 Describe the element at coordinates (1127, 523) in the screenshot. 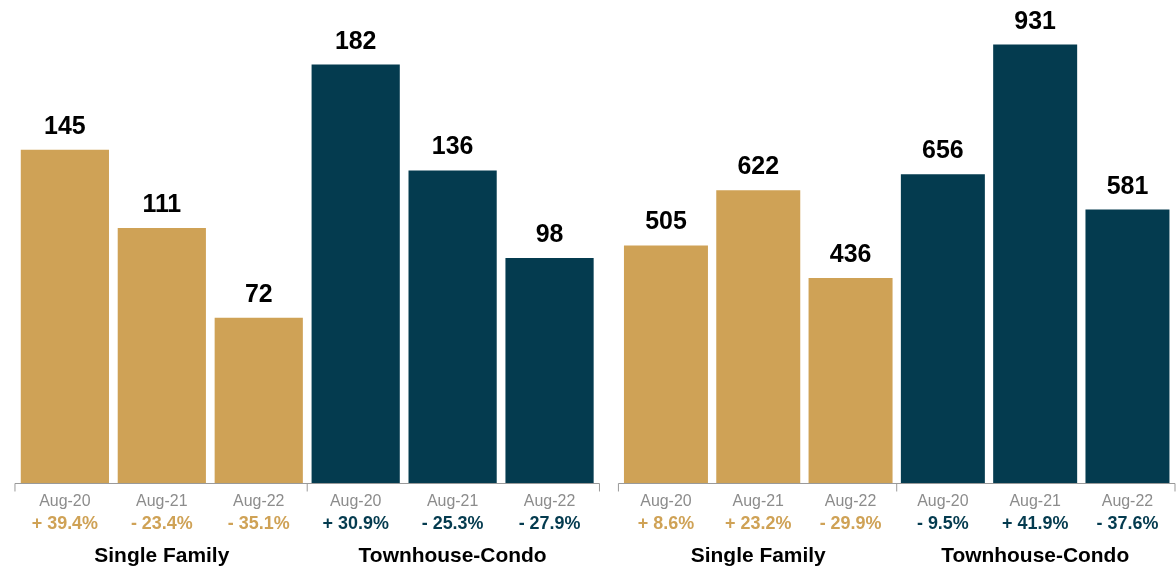

I see `text: - 37.6%` at that location.